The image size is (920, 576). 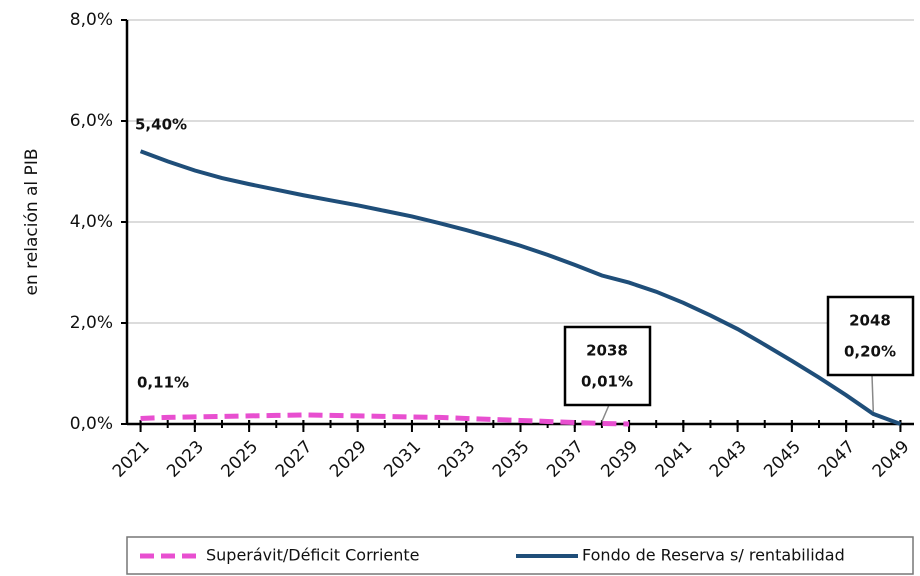 What do you see at coordinates (713, 555) in the screenshot?
I see `legend-label: Fondo de Reserva s/ rentabilidad` at bounding box center [713, 555].